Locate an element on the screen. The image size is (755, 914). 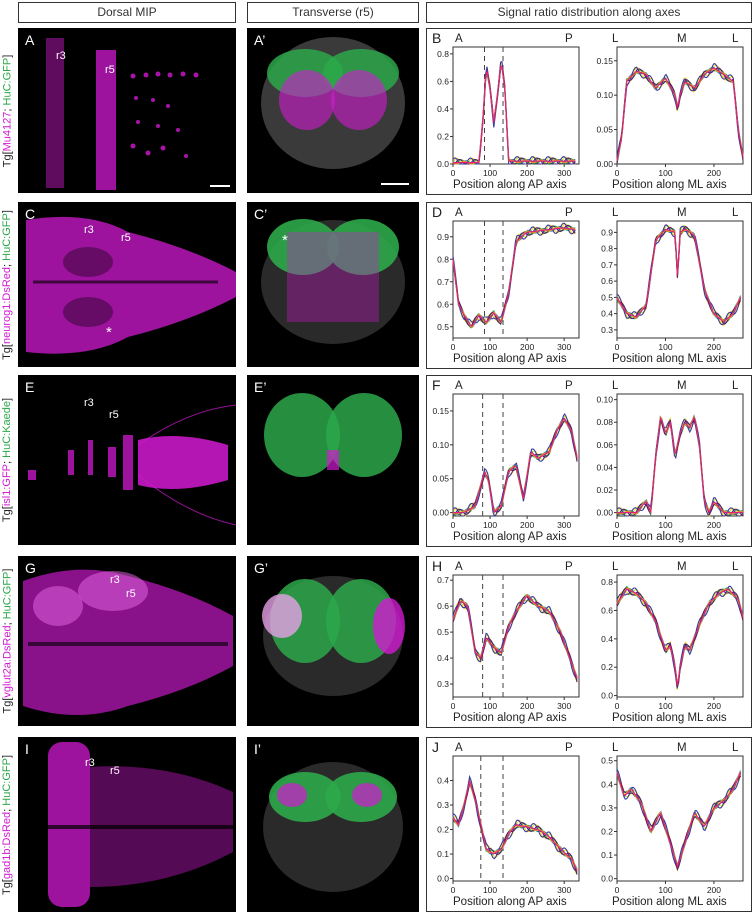
panel-label-g-prime: G’ is located at coordinates (261, 568).